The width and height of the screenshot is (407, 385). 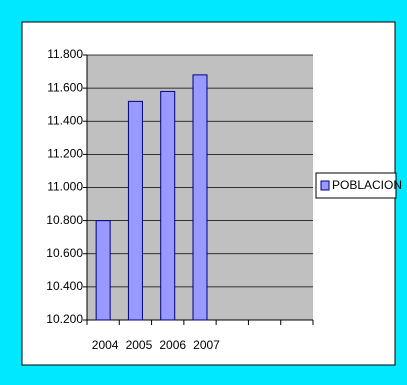 What do you see at coordinates (65, 87) in the screenshot?
I see `y-tick-label: 11.600` at bounding box center [65, 87].